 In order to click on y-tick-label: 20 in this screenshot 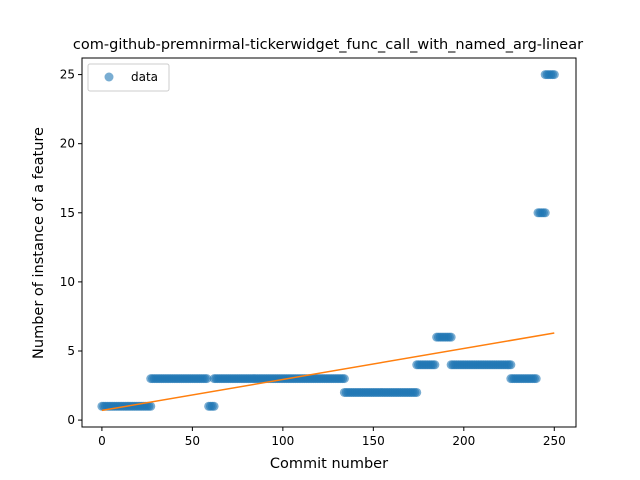, I will do `click(67, 144)`.